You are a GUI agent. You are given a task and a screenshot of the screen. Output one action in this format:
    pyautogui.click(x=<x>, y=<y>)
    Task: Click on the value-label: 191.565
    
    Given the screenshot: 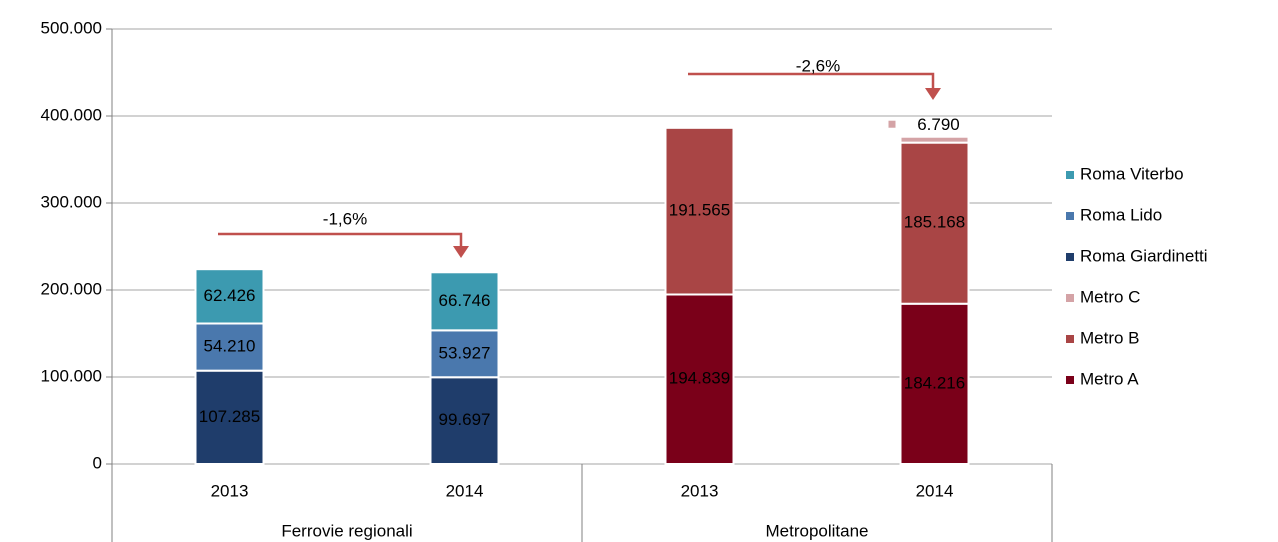 What is the action you would take?
    pyautogui.click(x=699, y=210)
    